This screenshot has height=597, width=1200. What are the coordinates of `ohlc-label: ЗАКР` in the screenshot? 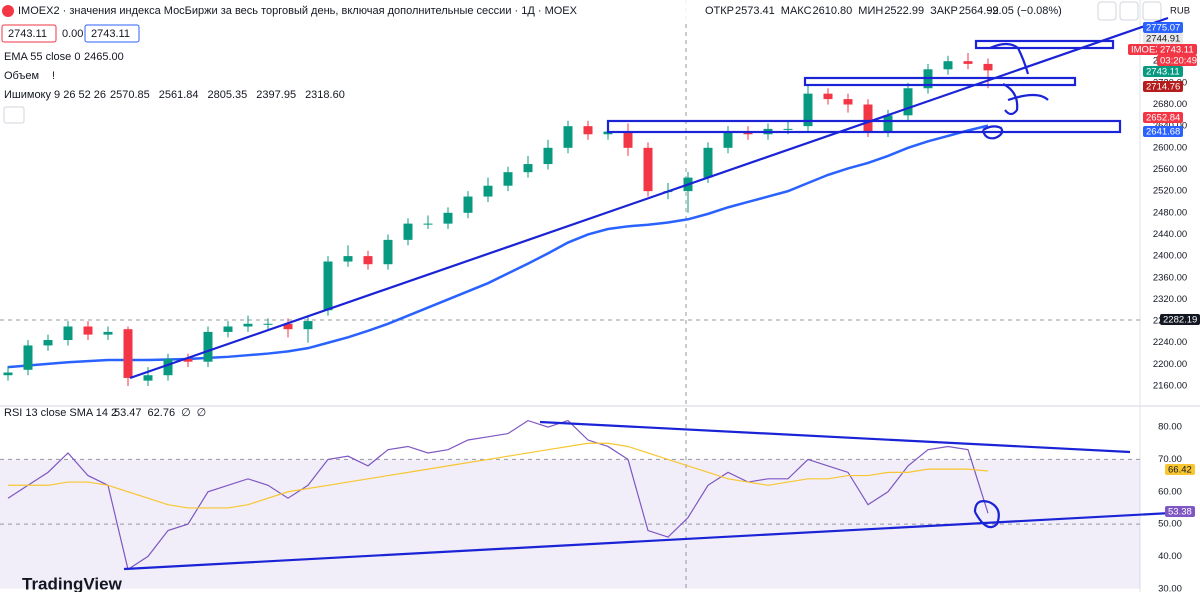 It's located at (944, 11).